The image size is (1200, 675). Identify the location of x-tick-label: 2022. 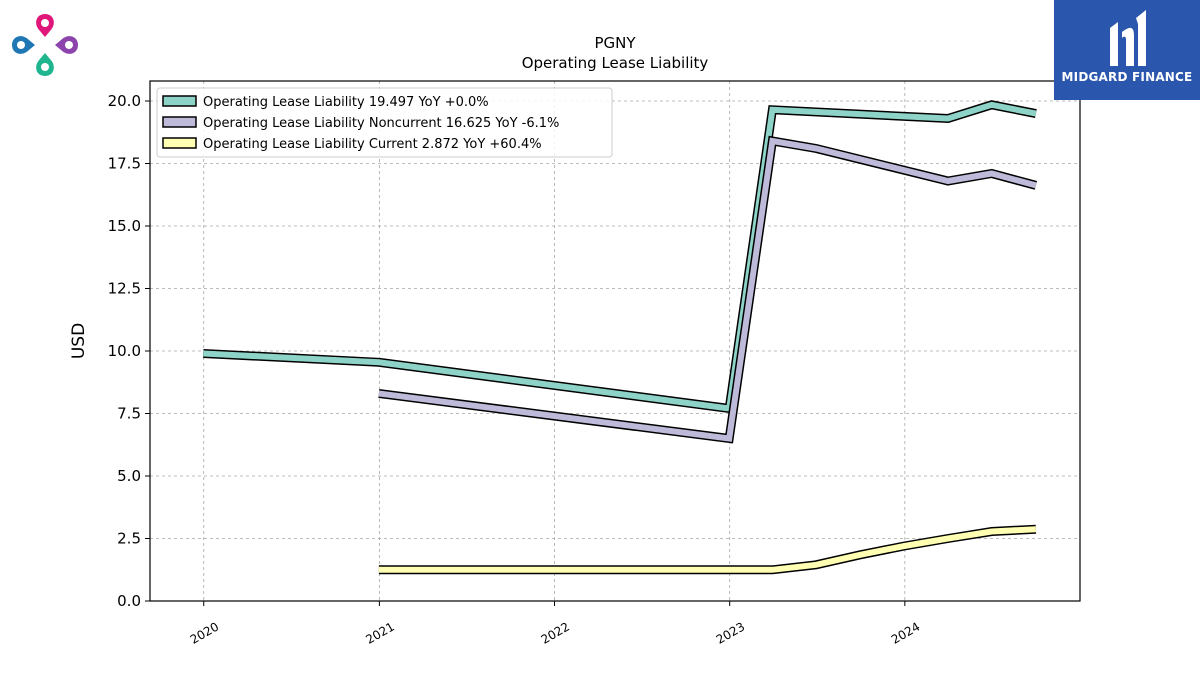
(555, 632).